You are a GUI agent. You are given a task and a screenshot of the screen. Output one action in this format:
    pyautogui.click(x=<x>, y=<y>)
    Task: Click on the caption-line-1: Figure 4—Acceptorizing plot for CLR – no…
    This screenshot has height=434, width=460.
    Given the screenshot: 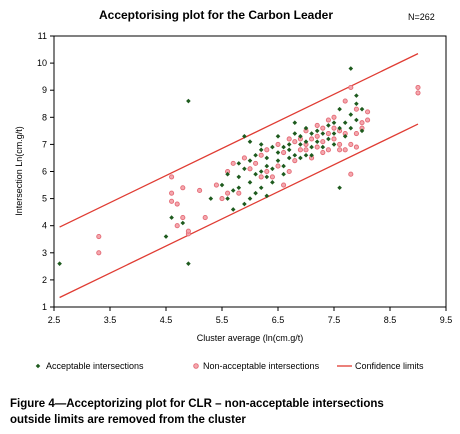 What is the action you would take?
    pyautogui.click(x=197, y=404)
    